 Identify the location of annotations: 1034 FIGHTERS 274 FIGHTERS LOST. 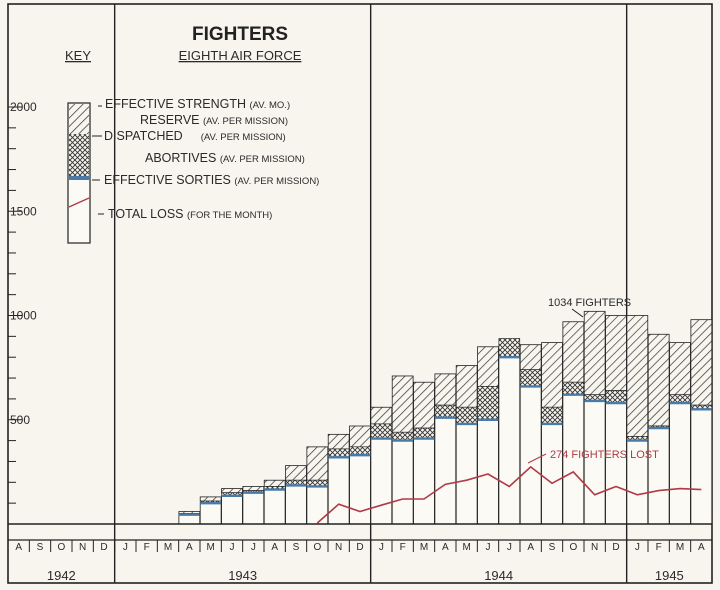
(593, 380).